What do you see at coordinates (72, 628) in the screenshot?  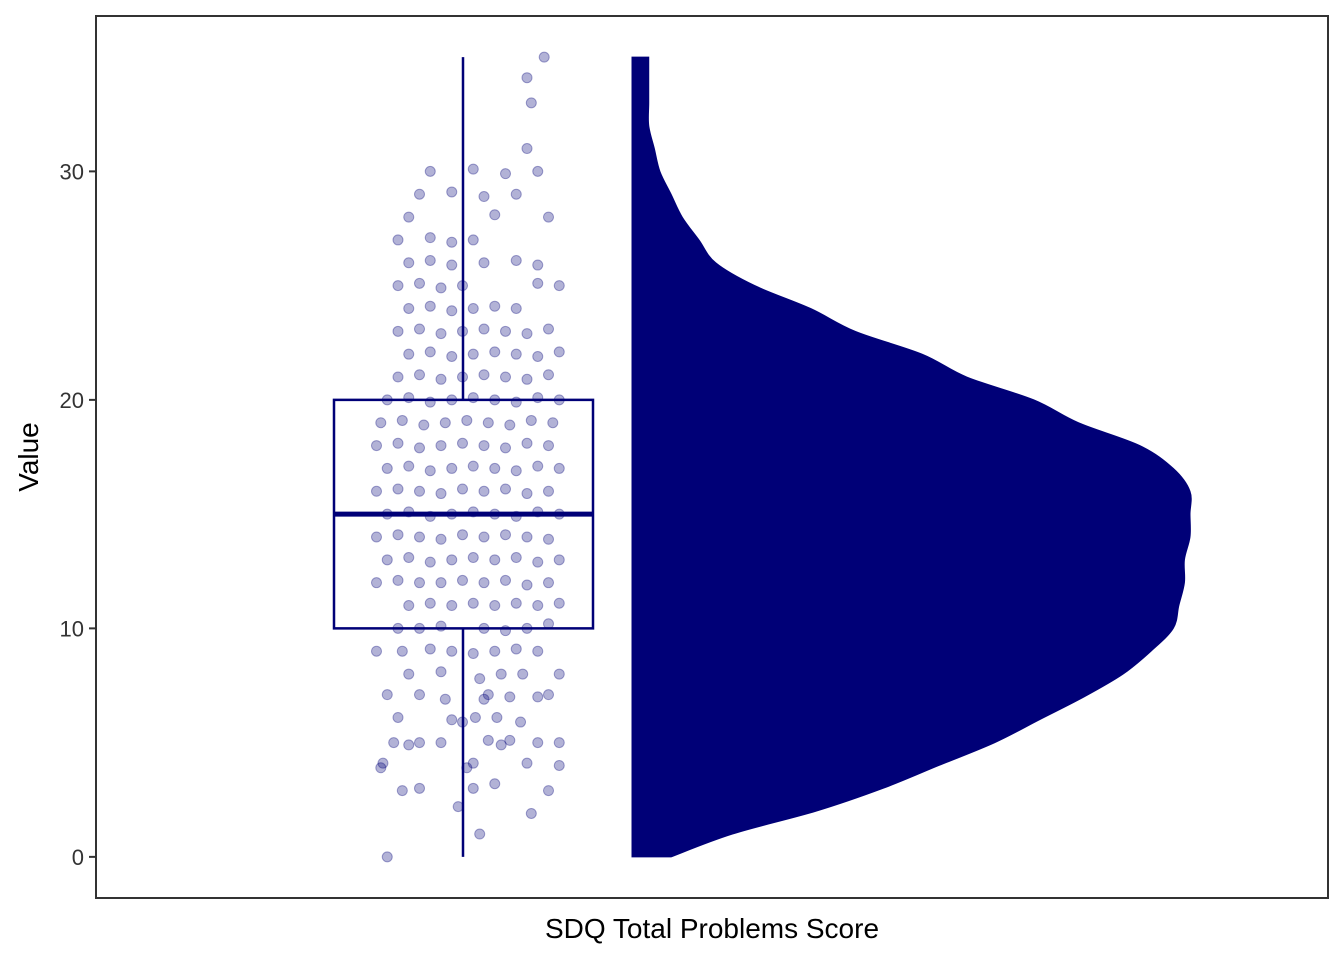 I see `y-tick-label: 10` at bounding box center [72, 628].